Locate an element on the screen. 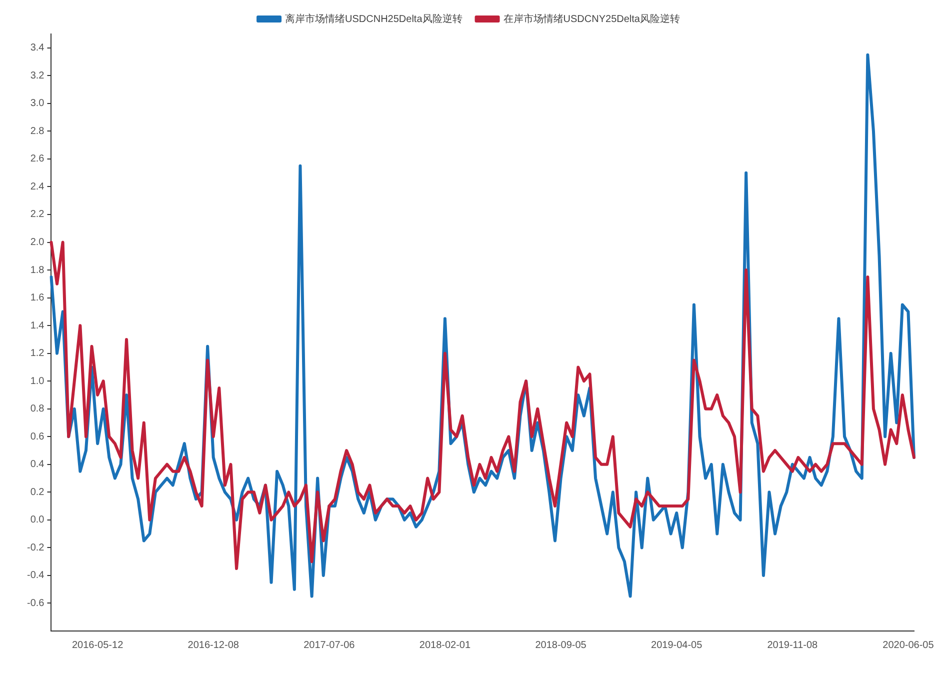 This screenshot has height=684, width=944. y-tick-label: 3.0 is located at coordinates (37, 104).